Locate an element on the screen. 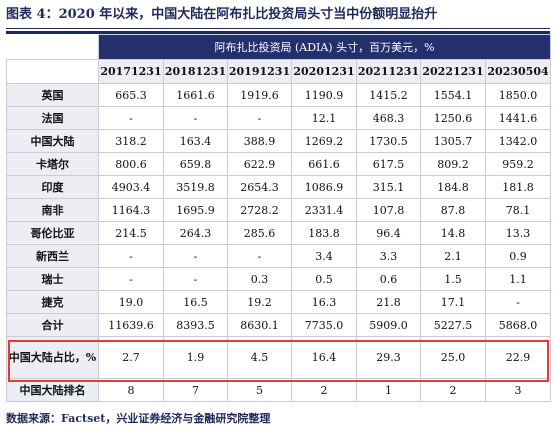 The height and width of the screenshot is (430, 554). table-cell: 17.1 is located at coordinates (453, 302).